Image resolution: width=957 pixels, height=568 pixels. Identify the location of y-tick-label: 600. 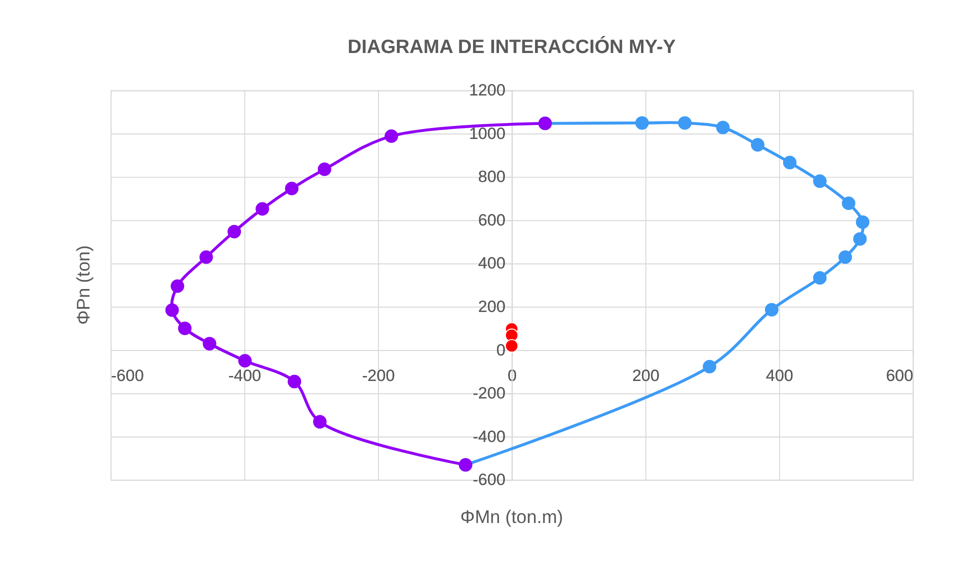
(492, 220).